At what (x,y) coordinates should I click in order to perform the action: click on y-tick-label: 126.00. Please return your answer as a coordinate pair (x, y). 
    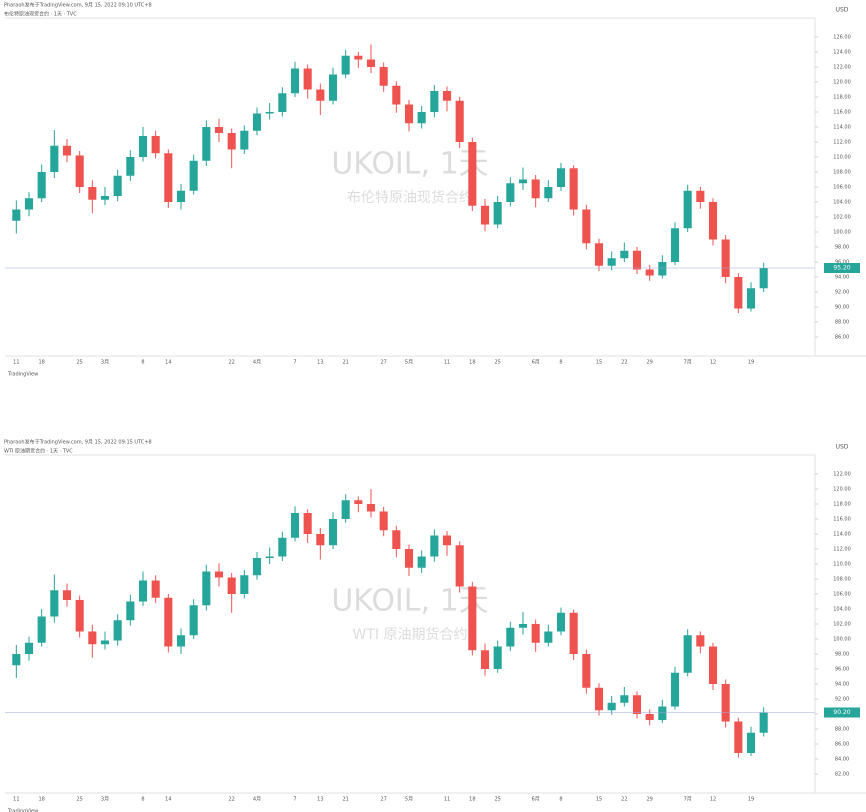
    Looking at the image, I should click on (842, 38).